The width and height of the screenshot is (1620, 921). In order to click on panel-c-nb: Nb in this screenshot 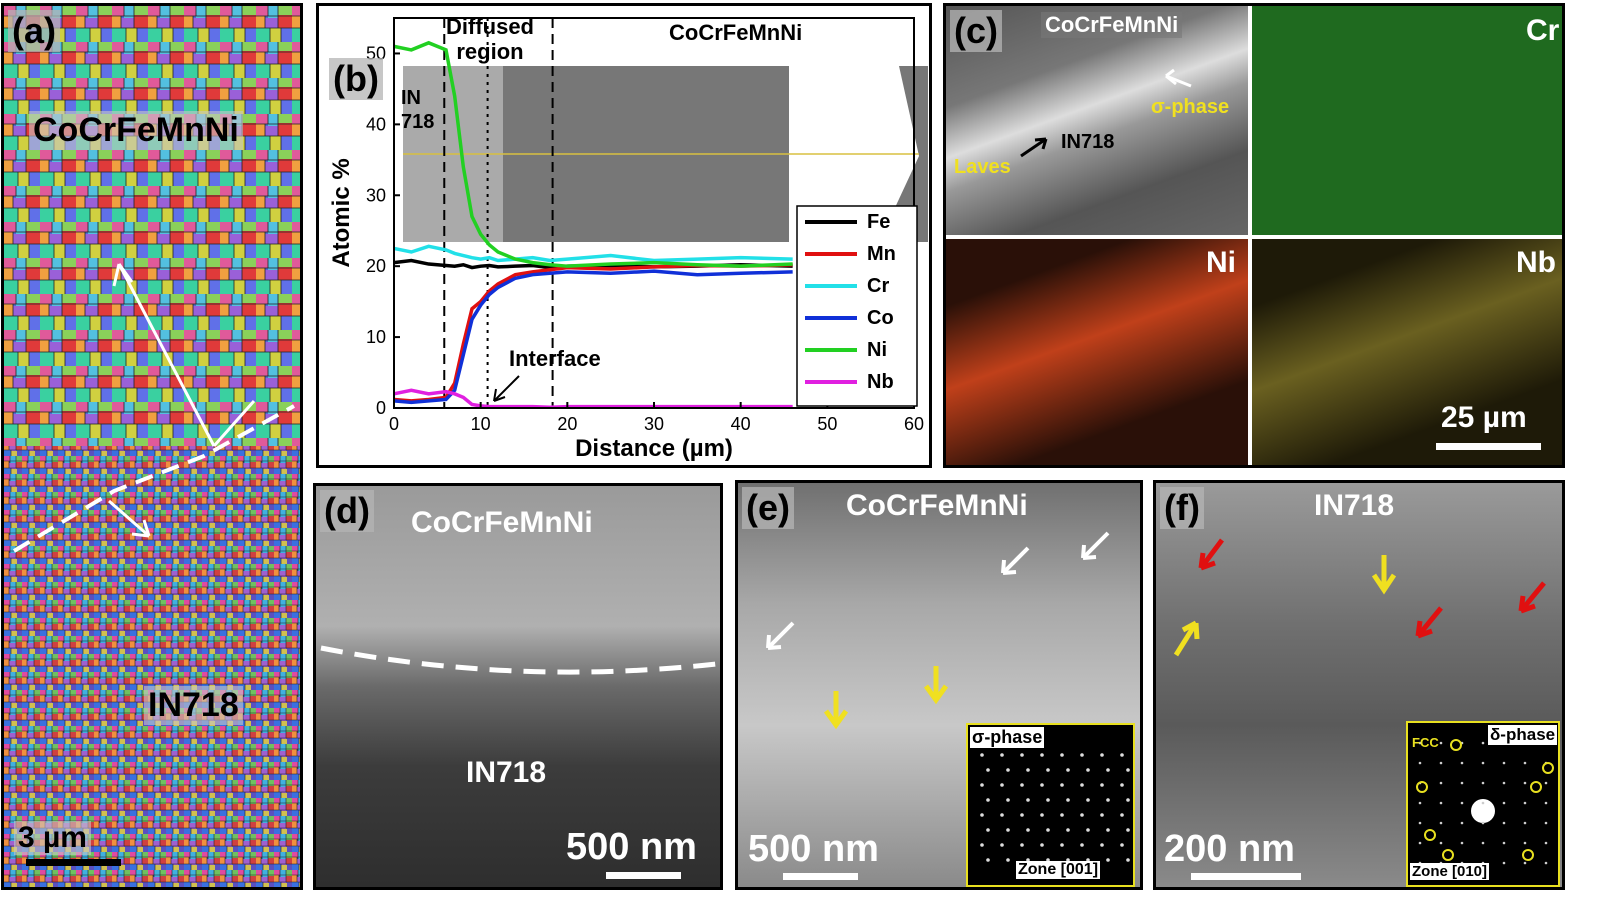, I will do `click(1536, 262)`.